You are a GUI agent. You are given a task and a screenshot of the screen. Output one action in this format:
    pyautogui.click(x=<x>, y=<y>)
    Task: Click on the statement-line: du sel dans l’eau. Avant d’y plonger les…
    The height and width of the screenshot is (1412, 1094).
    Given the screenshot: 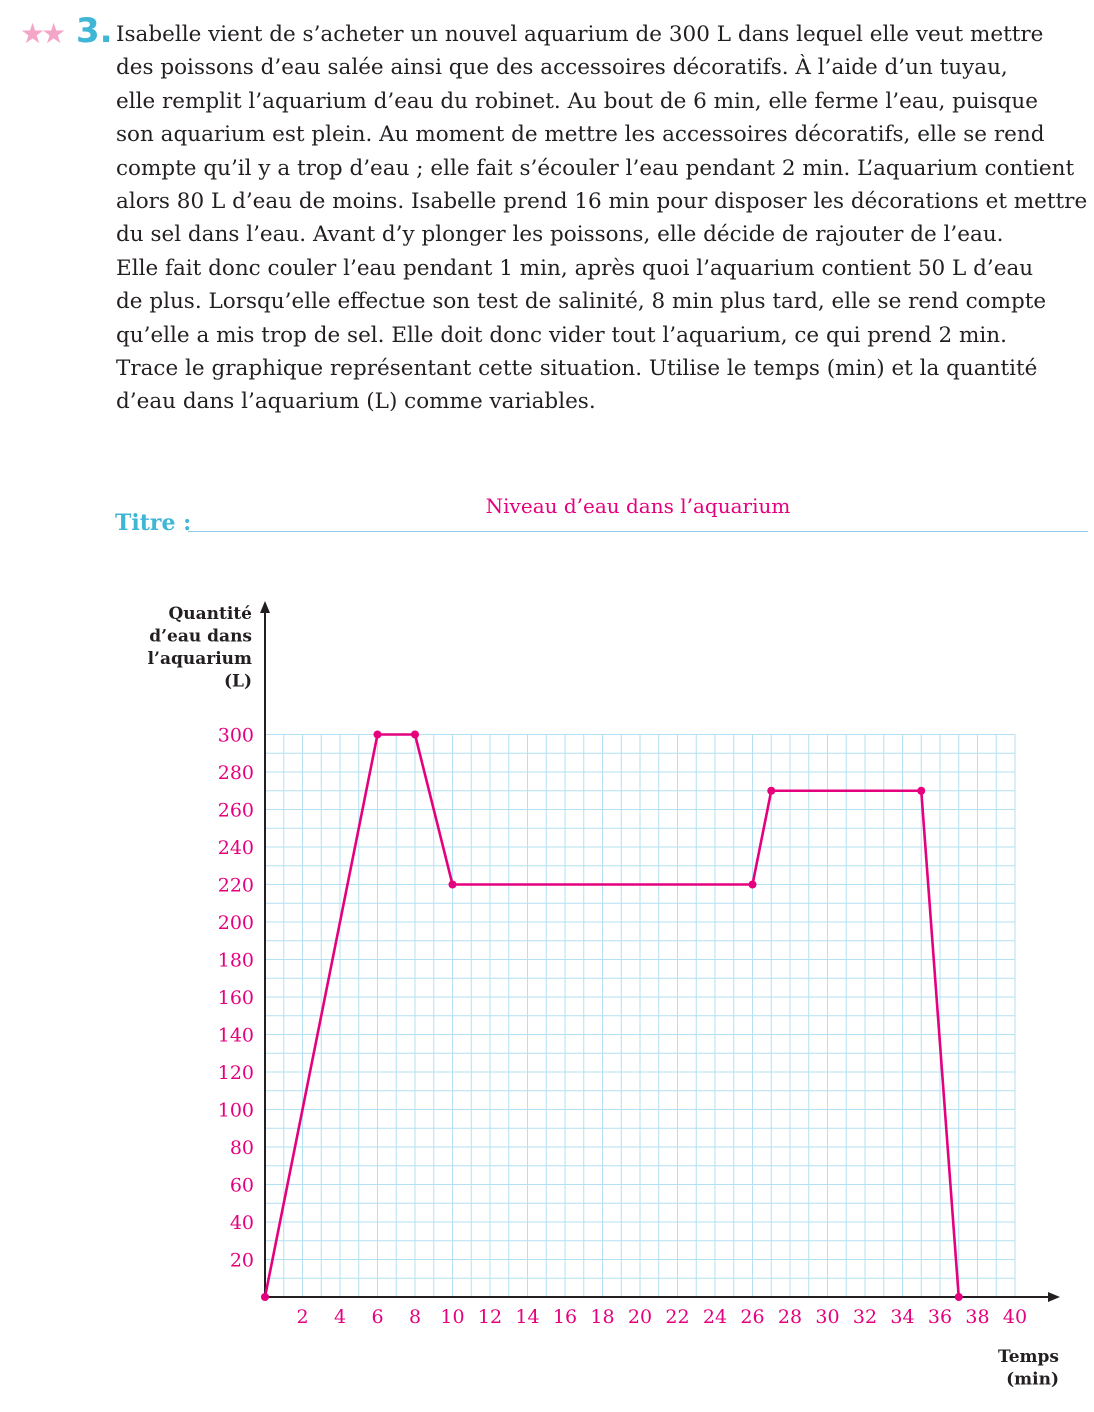 What is the action you would take?
    pyautogui.click(x=560, y=235)
    